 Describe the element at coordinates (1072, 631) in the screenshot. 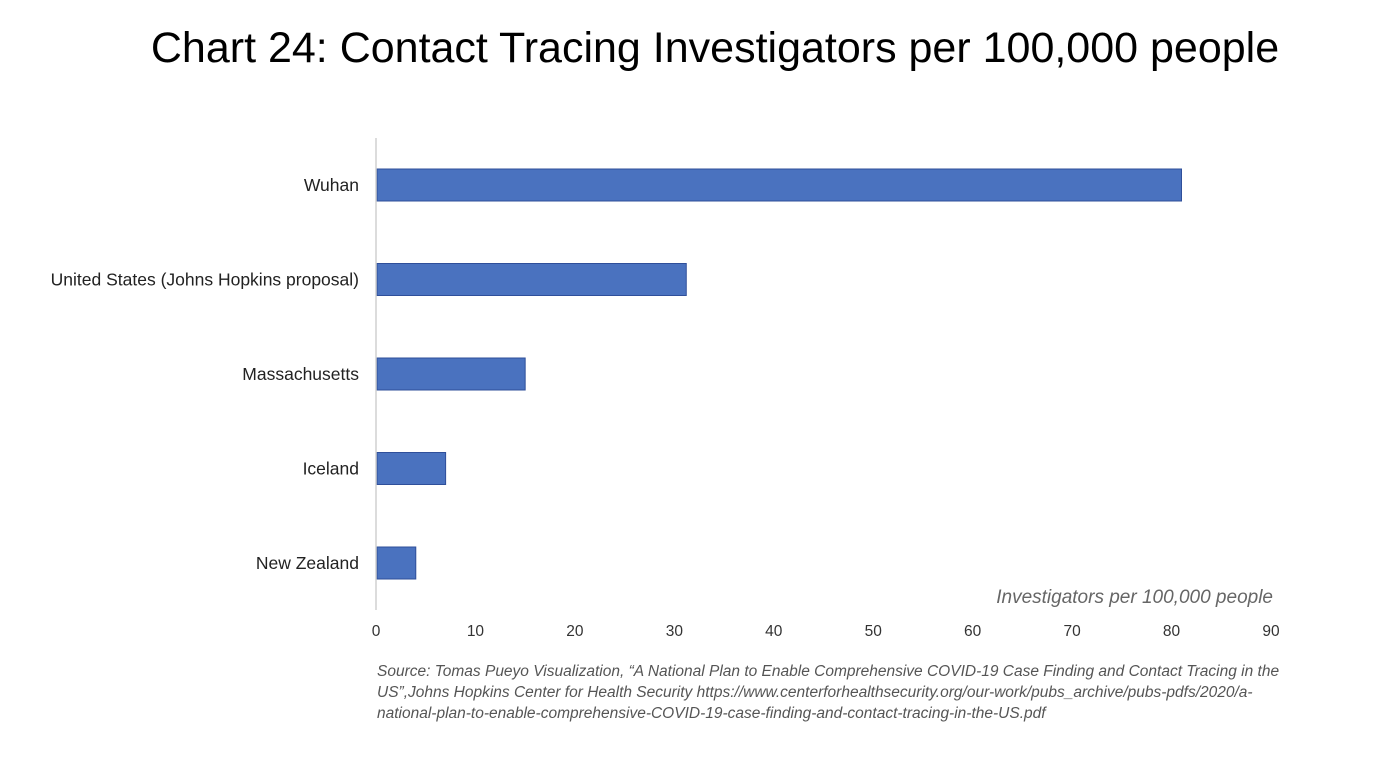

I see `x-tick-label: 70` at that location.